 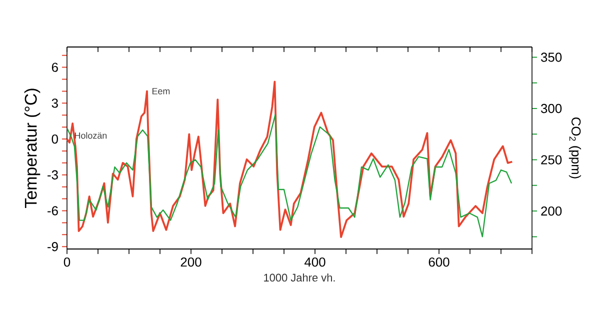 I want to click on x-tick-label: 400, so click(x=315, y=262).